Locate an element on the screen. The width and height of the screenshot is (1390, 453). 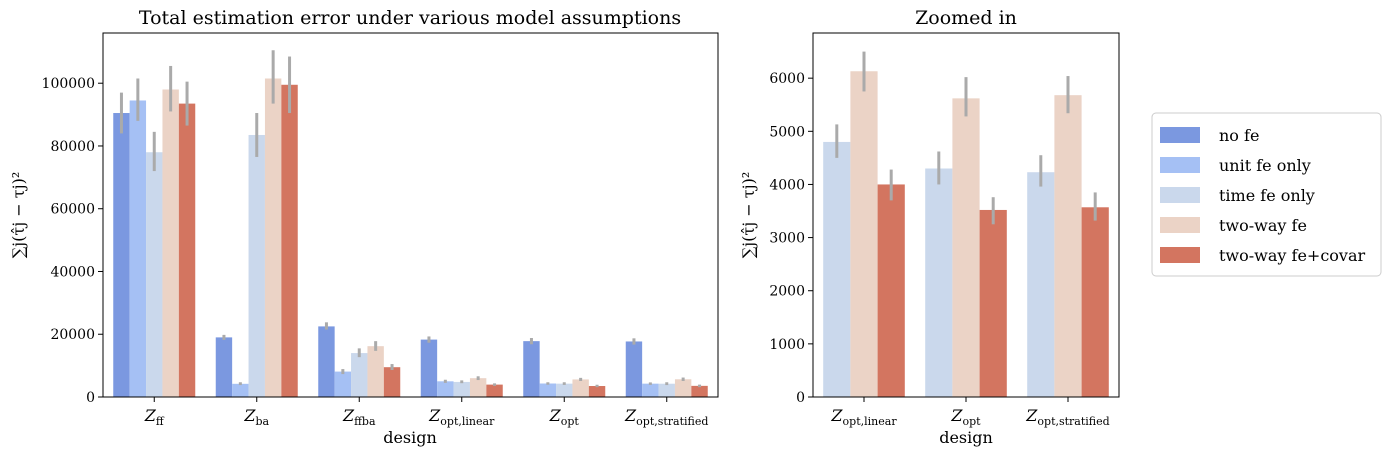
right-ytick-label-5: 5000 is located at coordinates (787, 132).